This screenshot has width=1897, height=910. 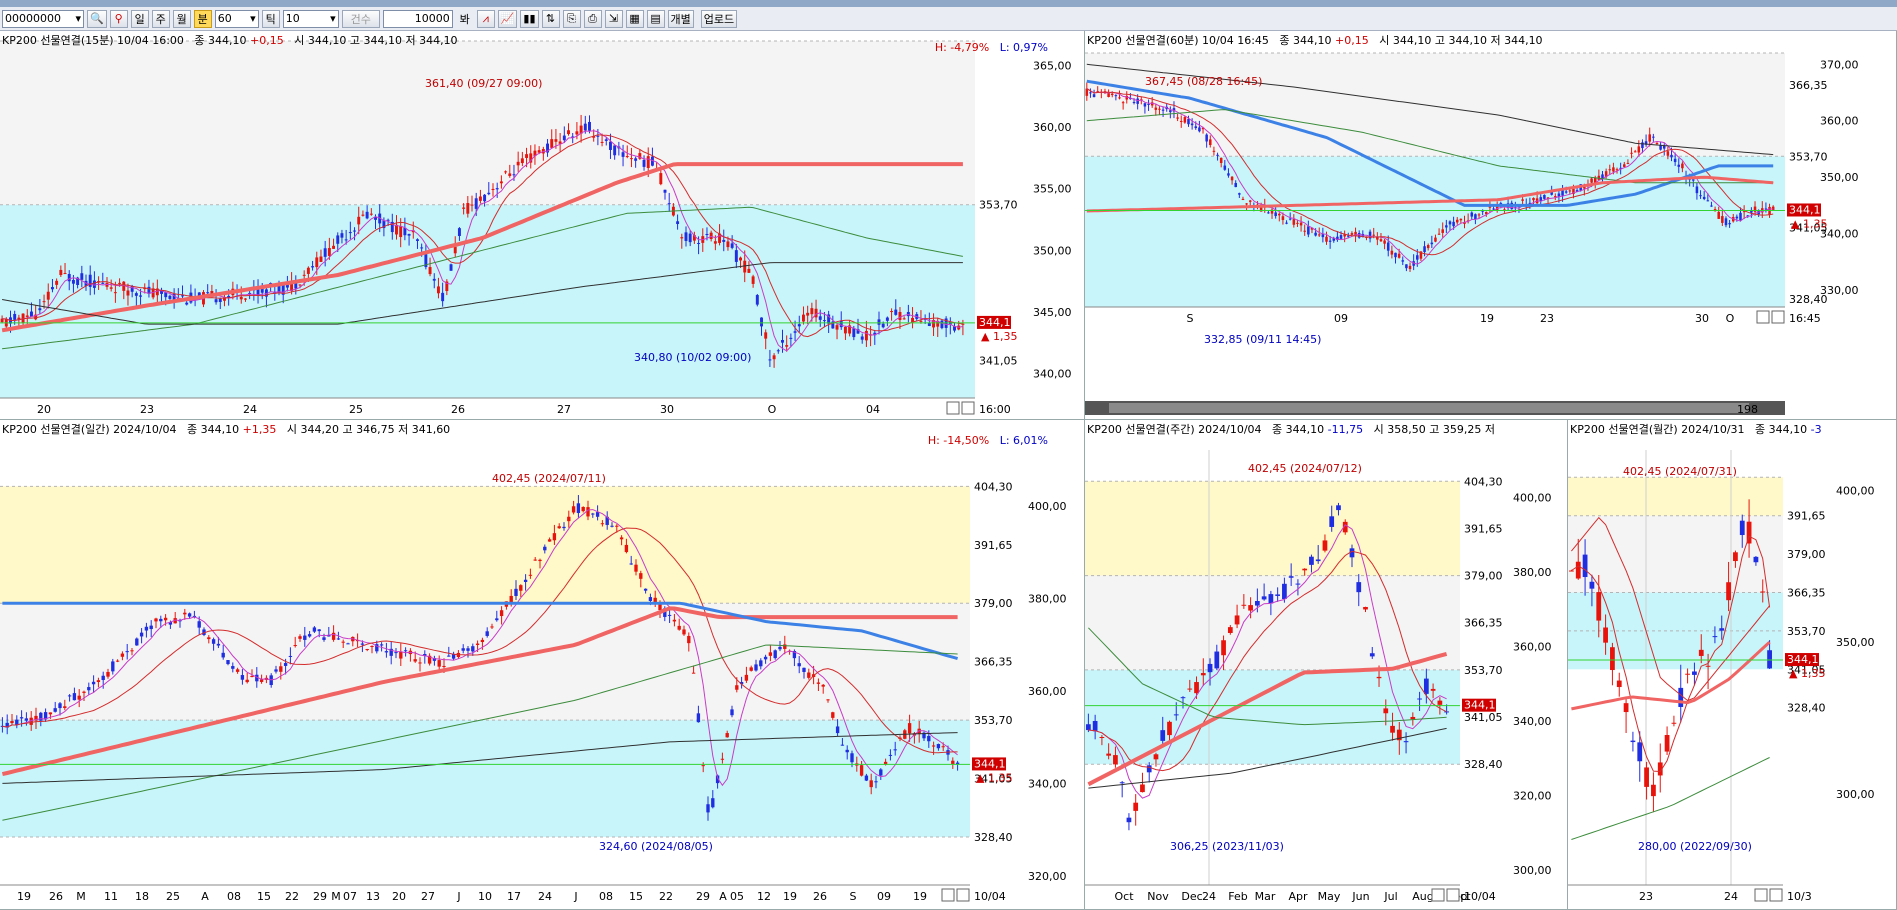 I want to click on upload-button: 업로드, so click(x=719, y=18).